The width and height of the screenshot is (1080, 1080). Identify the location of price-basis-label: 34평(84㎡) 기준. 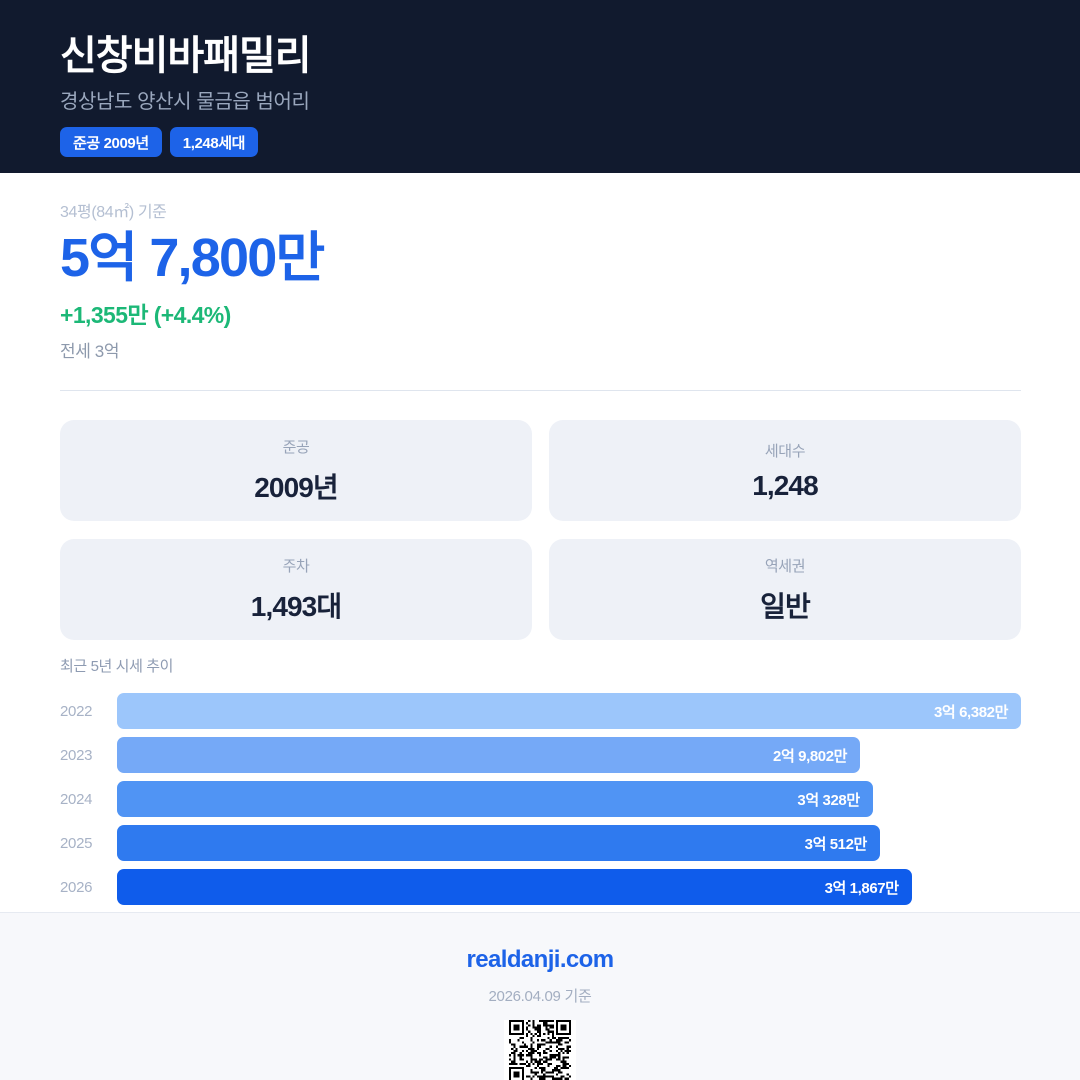
(113, 212).